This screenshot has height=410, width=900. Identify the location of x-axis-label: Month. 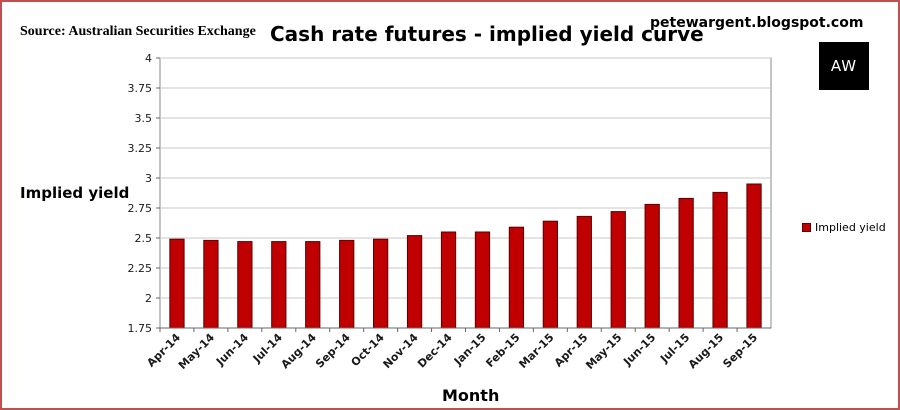
(471, 395).